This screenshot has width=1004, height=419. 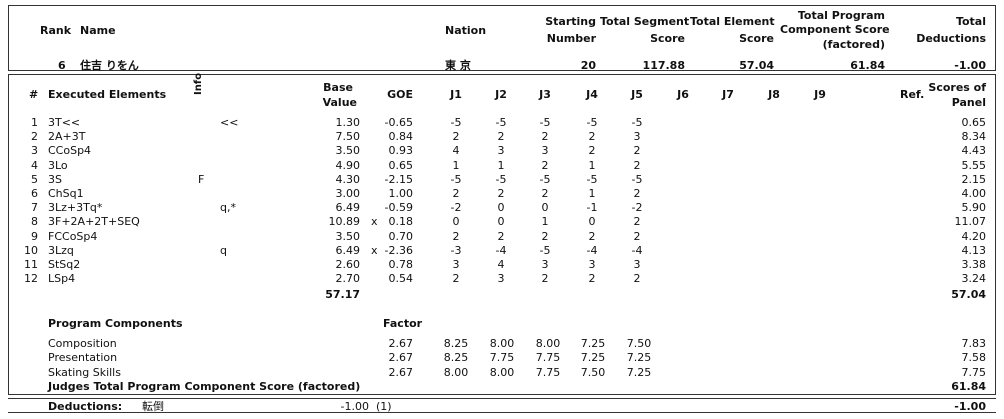 What do you see at coordinates (94, 222) in the screenshot?
I see `element-name: 3F+2A+2T+SEQ` at bounding box center [94, 222].